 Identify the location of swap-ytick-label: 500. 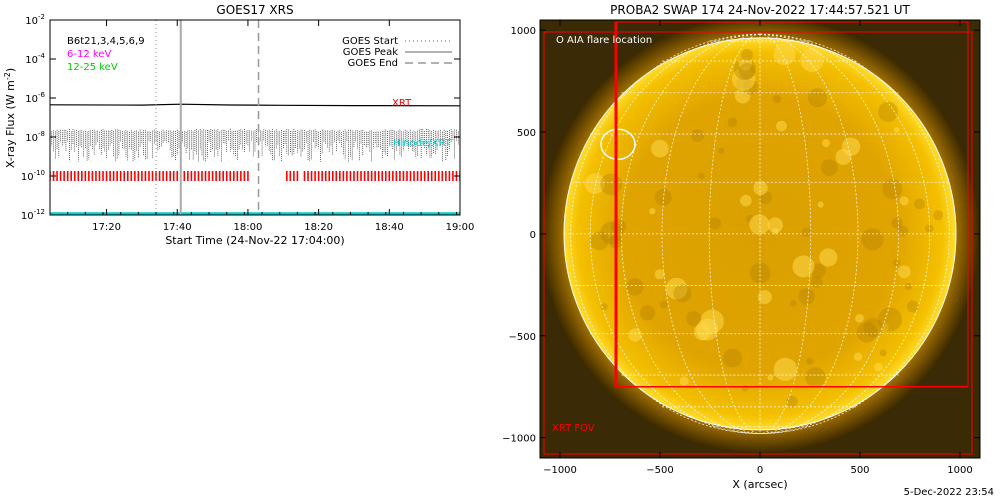
(526, 133).